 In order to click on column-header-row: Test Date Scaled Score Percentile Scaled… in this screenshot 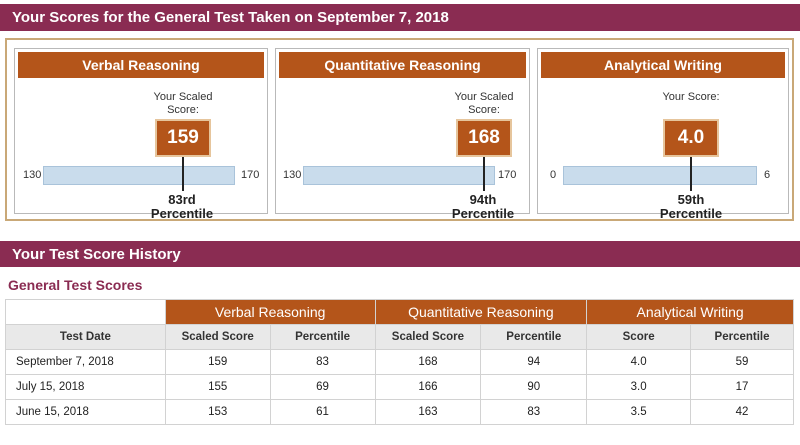, I will do `click(399, 337)`.